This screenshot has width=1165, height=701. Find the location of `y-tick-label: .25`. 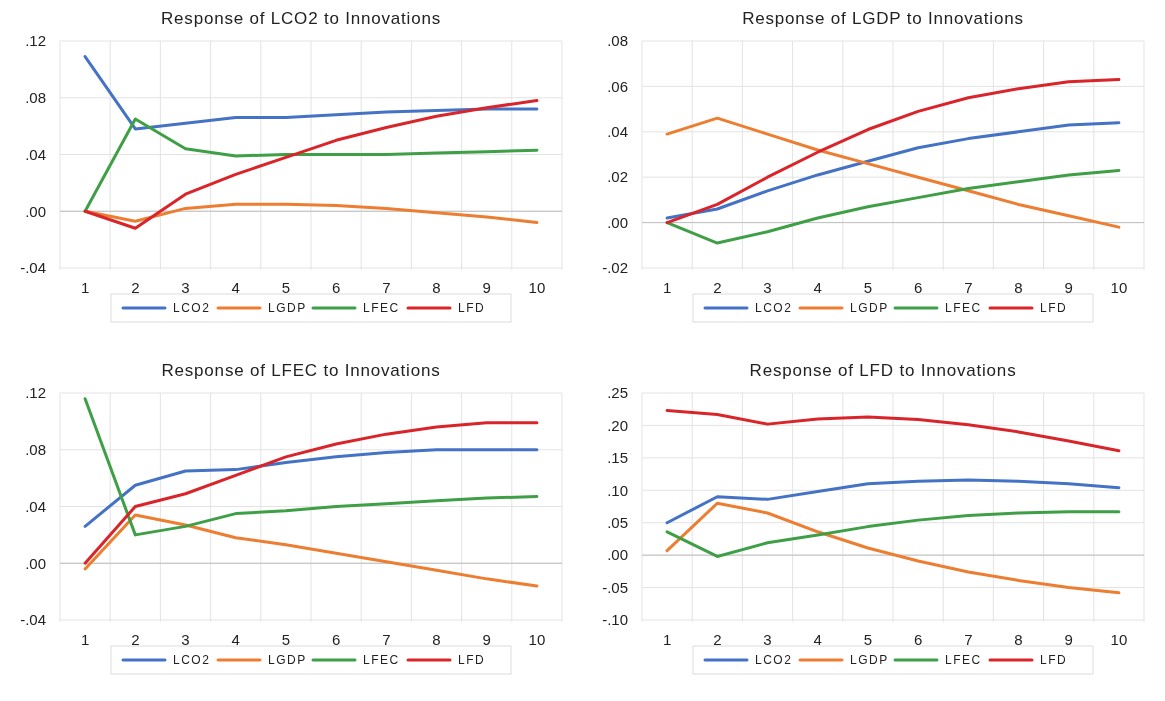

y-tick-label: .25 is located at coordinates (617, 393).